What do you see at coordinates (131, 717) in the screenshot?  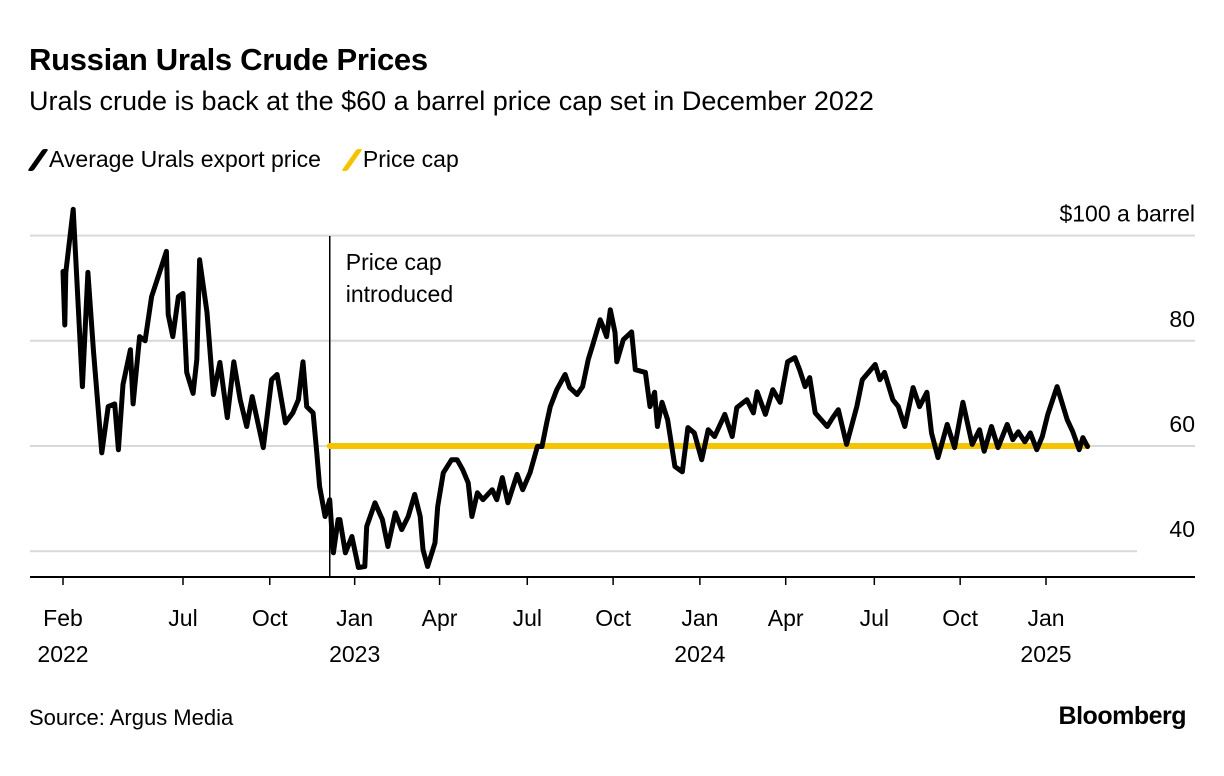 I see `source-note: Source: Argus Media` at bounding box center [131, 717].